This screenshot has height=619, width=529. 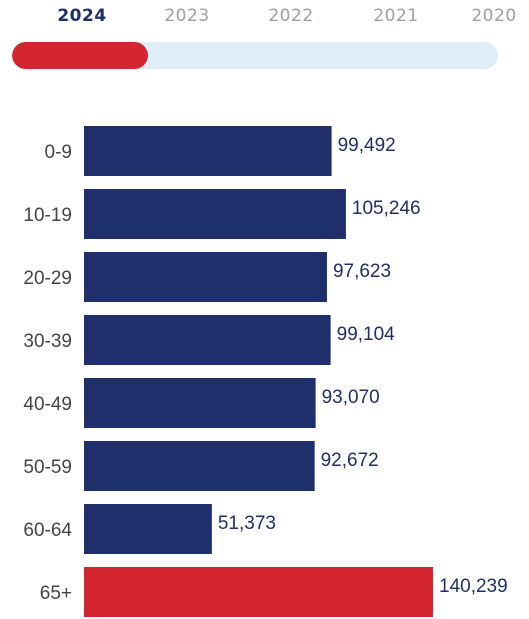 What do you see at coordinates (351, 397) in the screenshot?
I see `value-label-40-49: 93,070` at bounding box center [351, 397].